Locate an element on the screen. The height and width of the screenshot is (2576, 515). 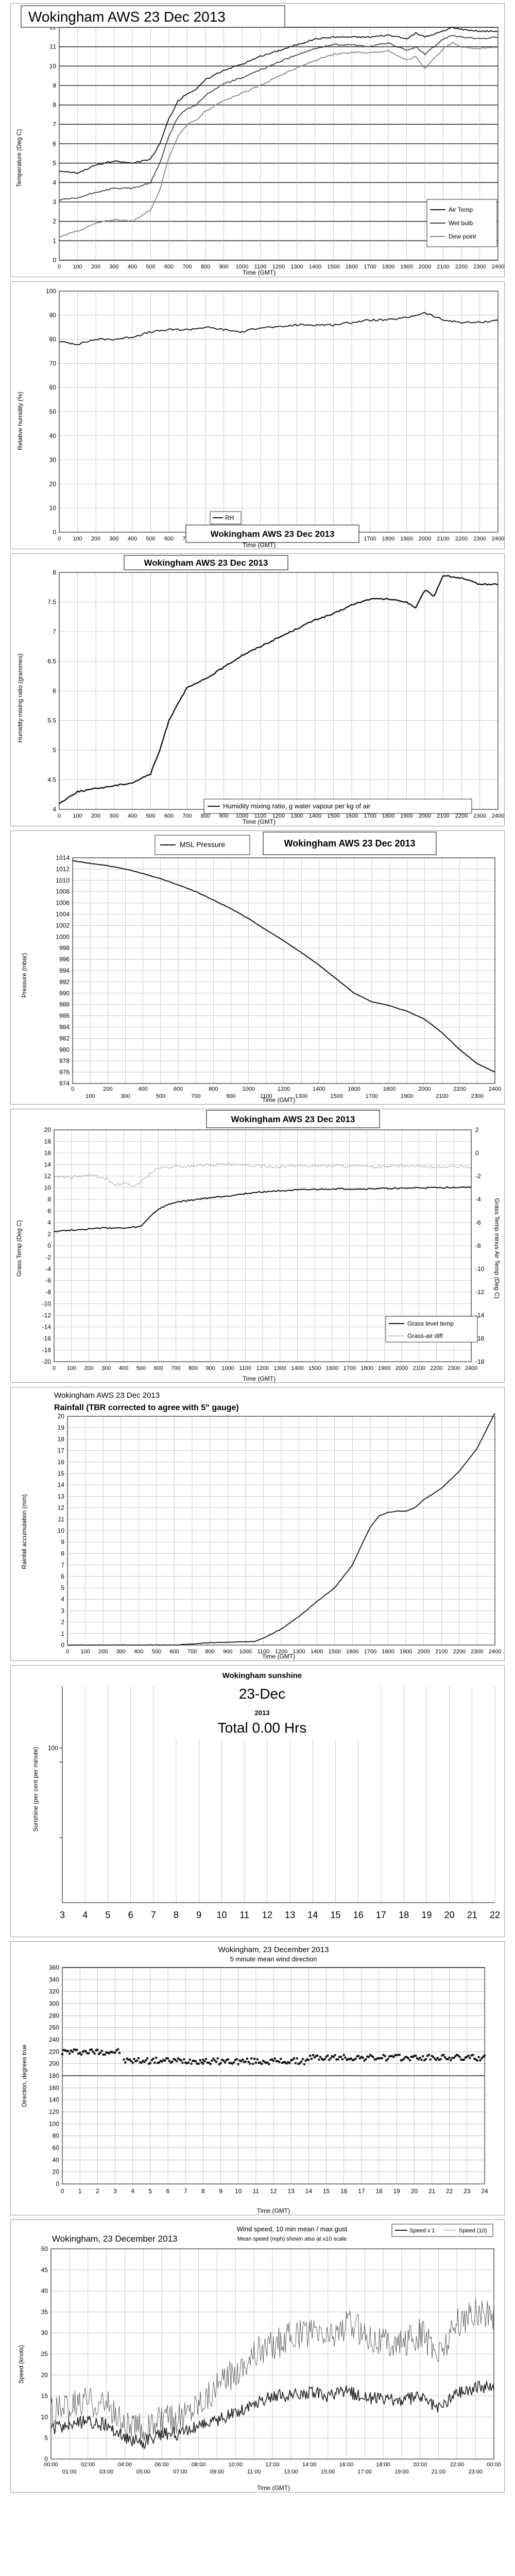
x-tick-label: 1900 is located at coordinates (406, 539).